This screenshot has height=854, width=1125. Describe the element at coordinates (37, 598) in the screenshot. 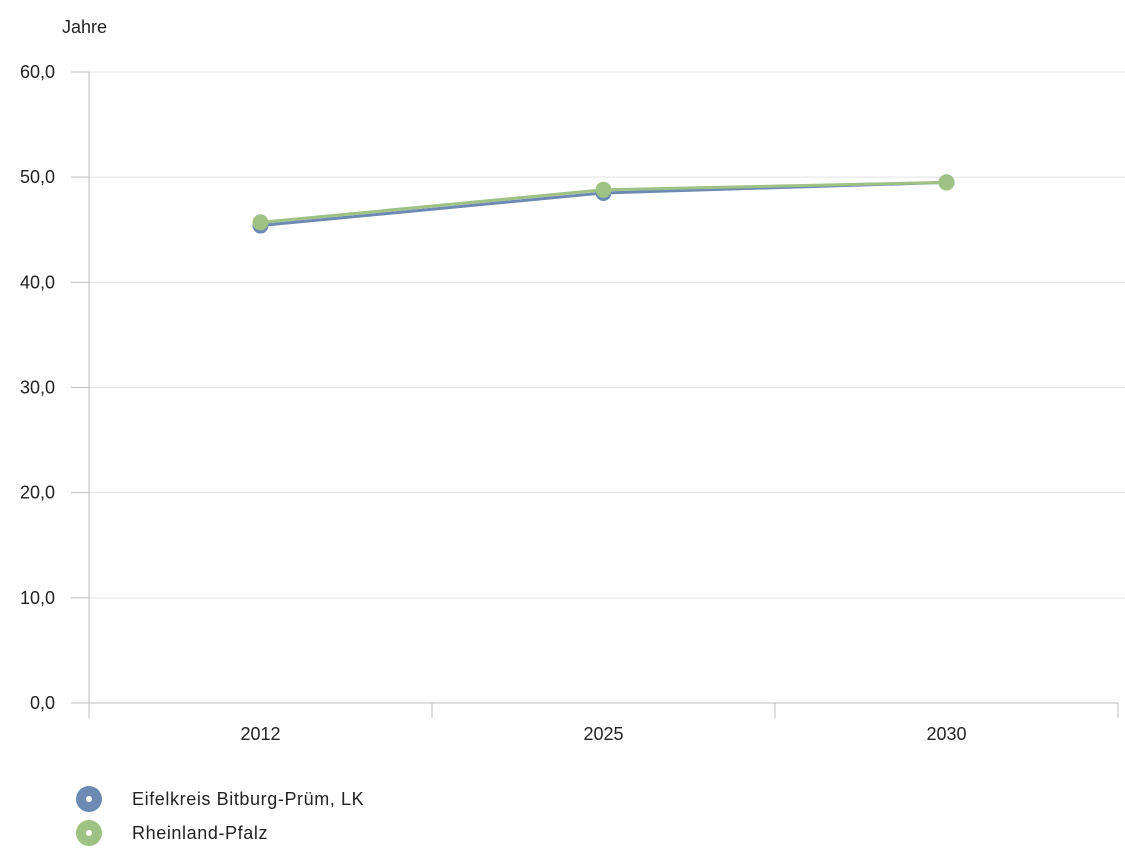

I see `y-tick-label: 10,0` at that location.